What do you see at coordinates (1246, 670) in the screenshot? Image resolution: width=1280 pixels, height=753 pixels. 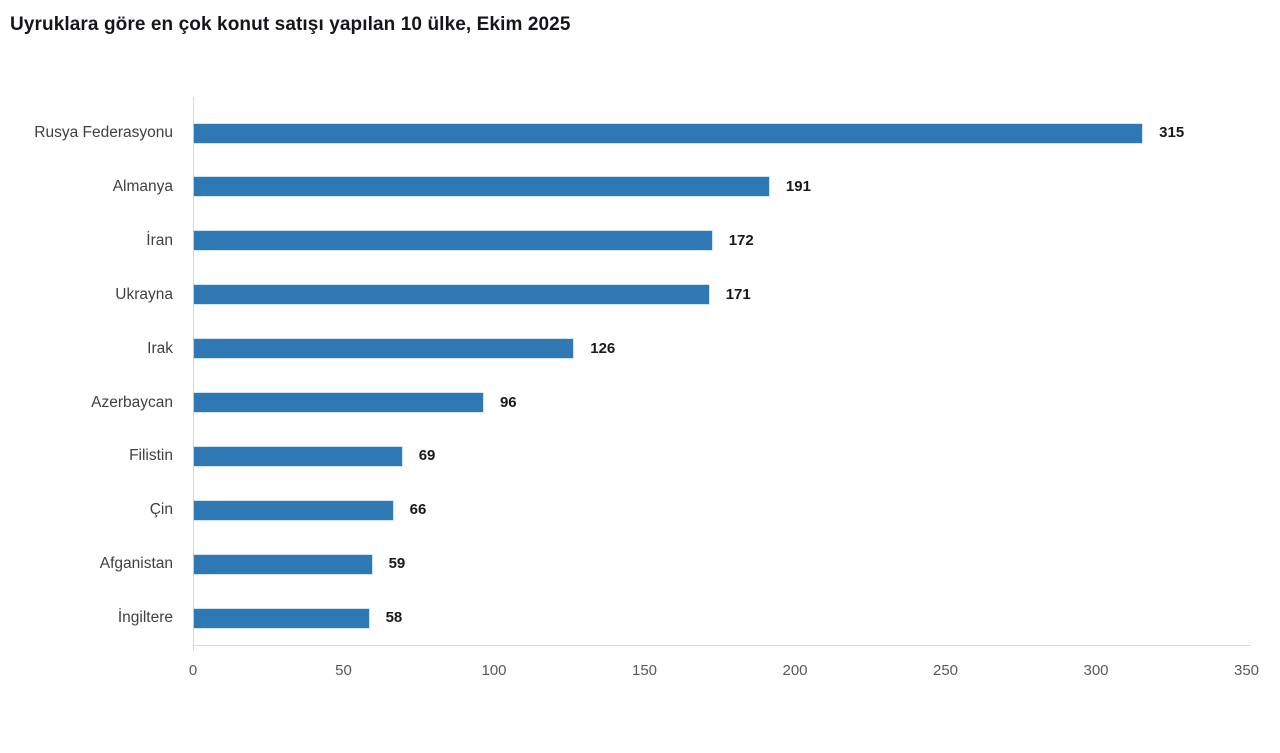 I see `x-tick-label: 350` at bounding box center [1246, 670].